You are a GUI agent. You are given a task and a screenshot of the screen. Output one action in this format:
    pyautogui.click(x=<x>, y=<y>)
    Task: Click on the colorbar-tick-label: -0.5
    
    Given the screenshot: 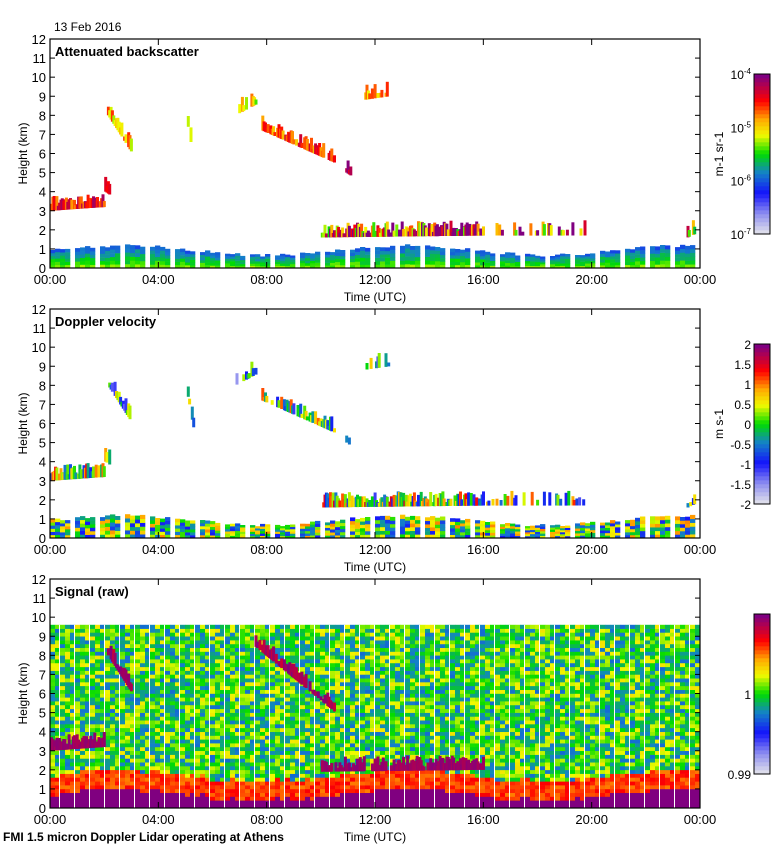 What is the action you would take?
    pyautogui.click(x=740, y=445)
    